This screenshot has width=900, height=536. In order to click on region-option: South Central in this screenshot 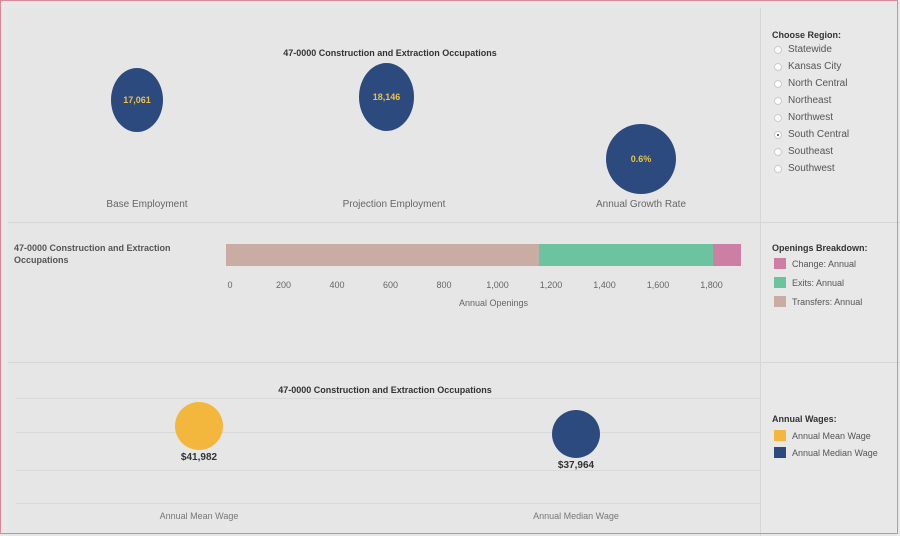, I will do `click(811, 134)`.